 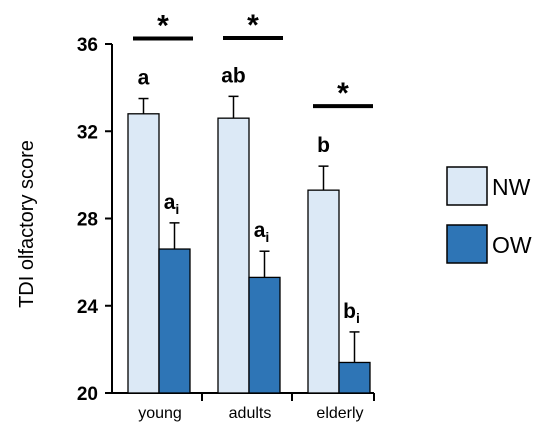 I want to click on legend: NW OW, so click(x=489, y=215).